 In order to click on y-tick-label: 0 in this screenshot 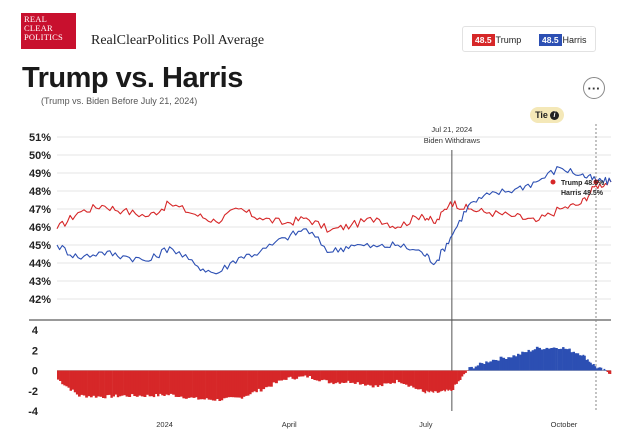, I will do `click(35, 372)`.